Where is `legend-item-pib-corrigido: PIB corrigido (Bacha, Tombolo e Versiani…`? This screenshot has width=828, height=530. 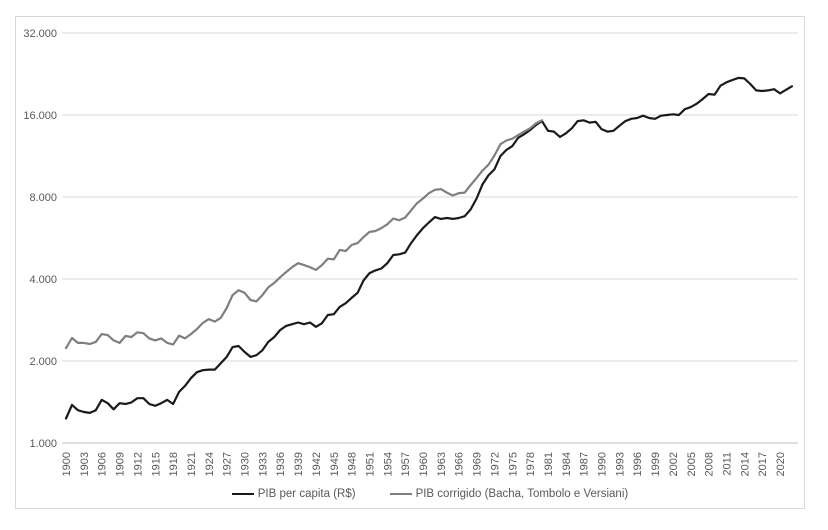 legend-item-pib-corrigido: PIB corrigido (Bacha, Tombolo e Versiani… is located at coordinates (509, 494).